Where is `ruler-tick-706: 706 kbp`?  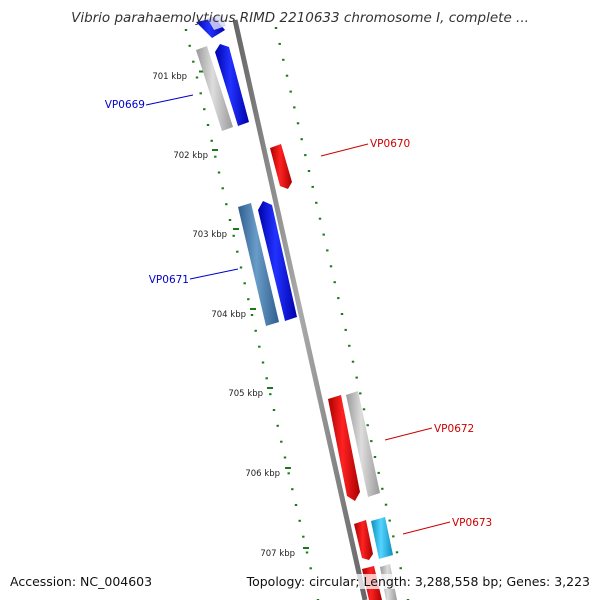
ruler-tick-706: 706 kbp is located at coordinates (268, 473).